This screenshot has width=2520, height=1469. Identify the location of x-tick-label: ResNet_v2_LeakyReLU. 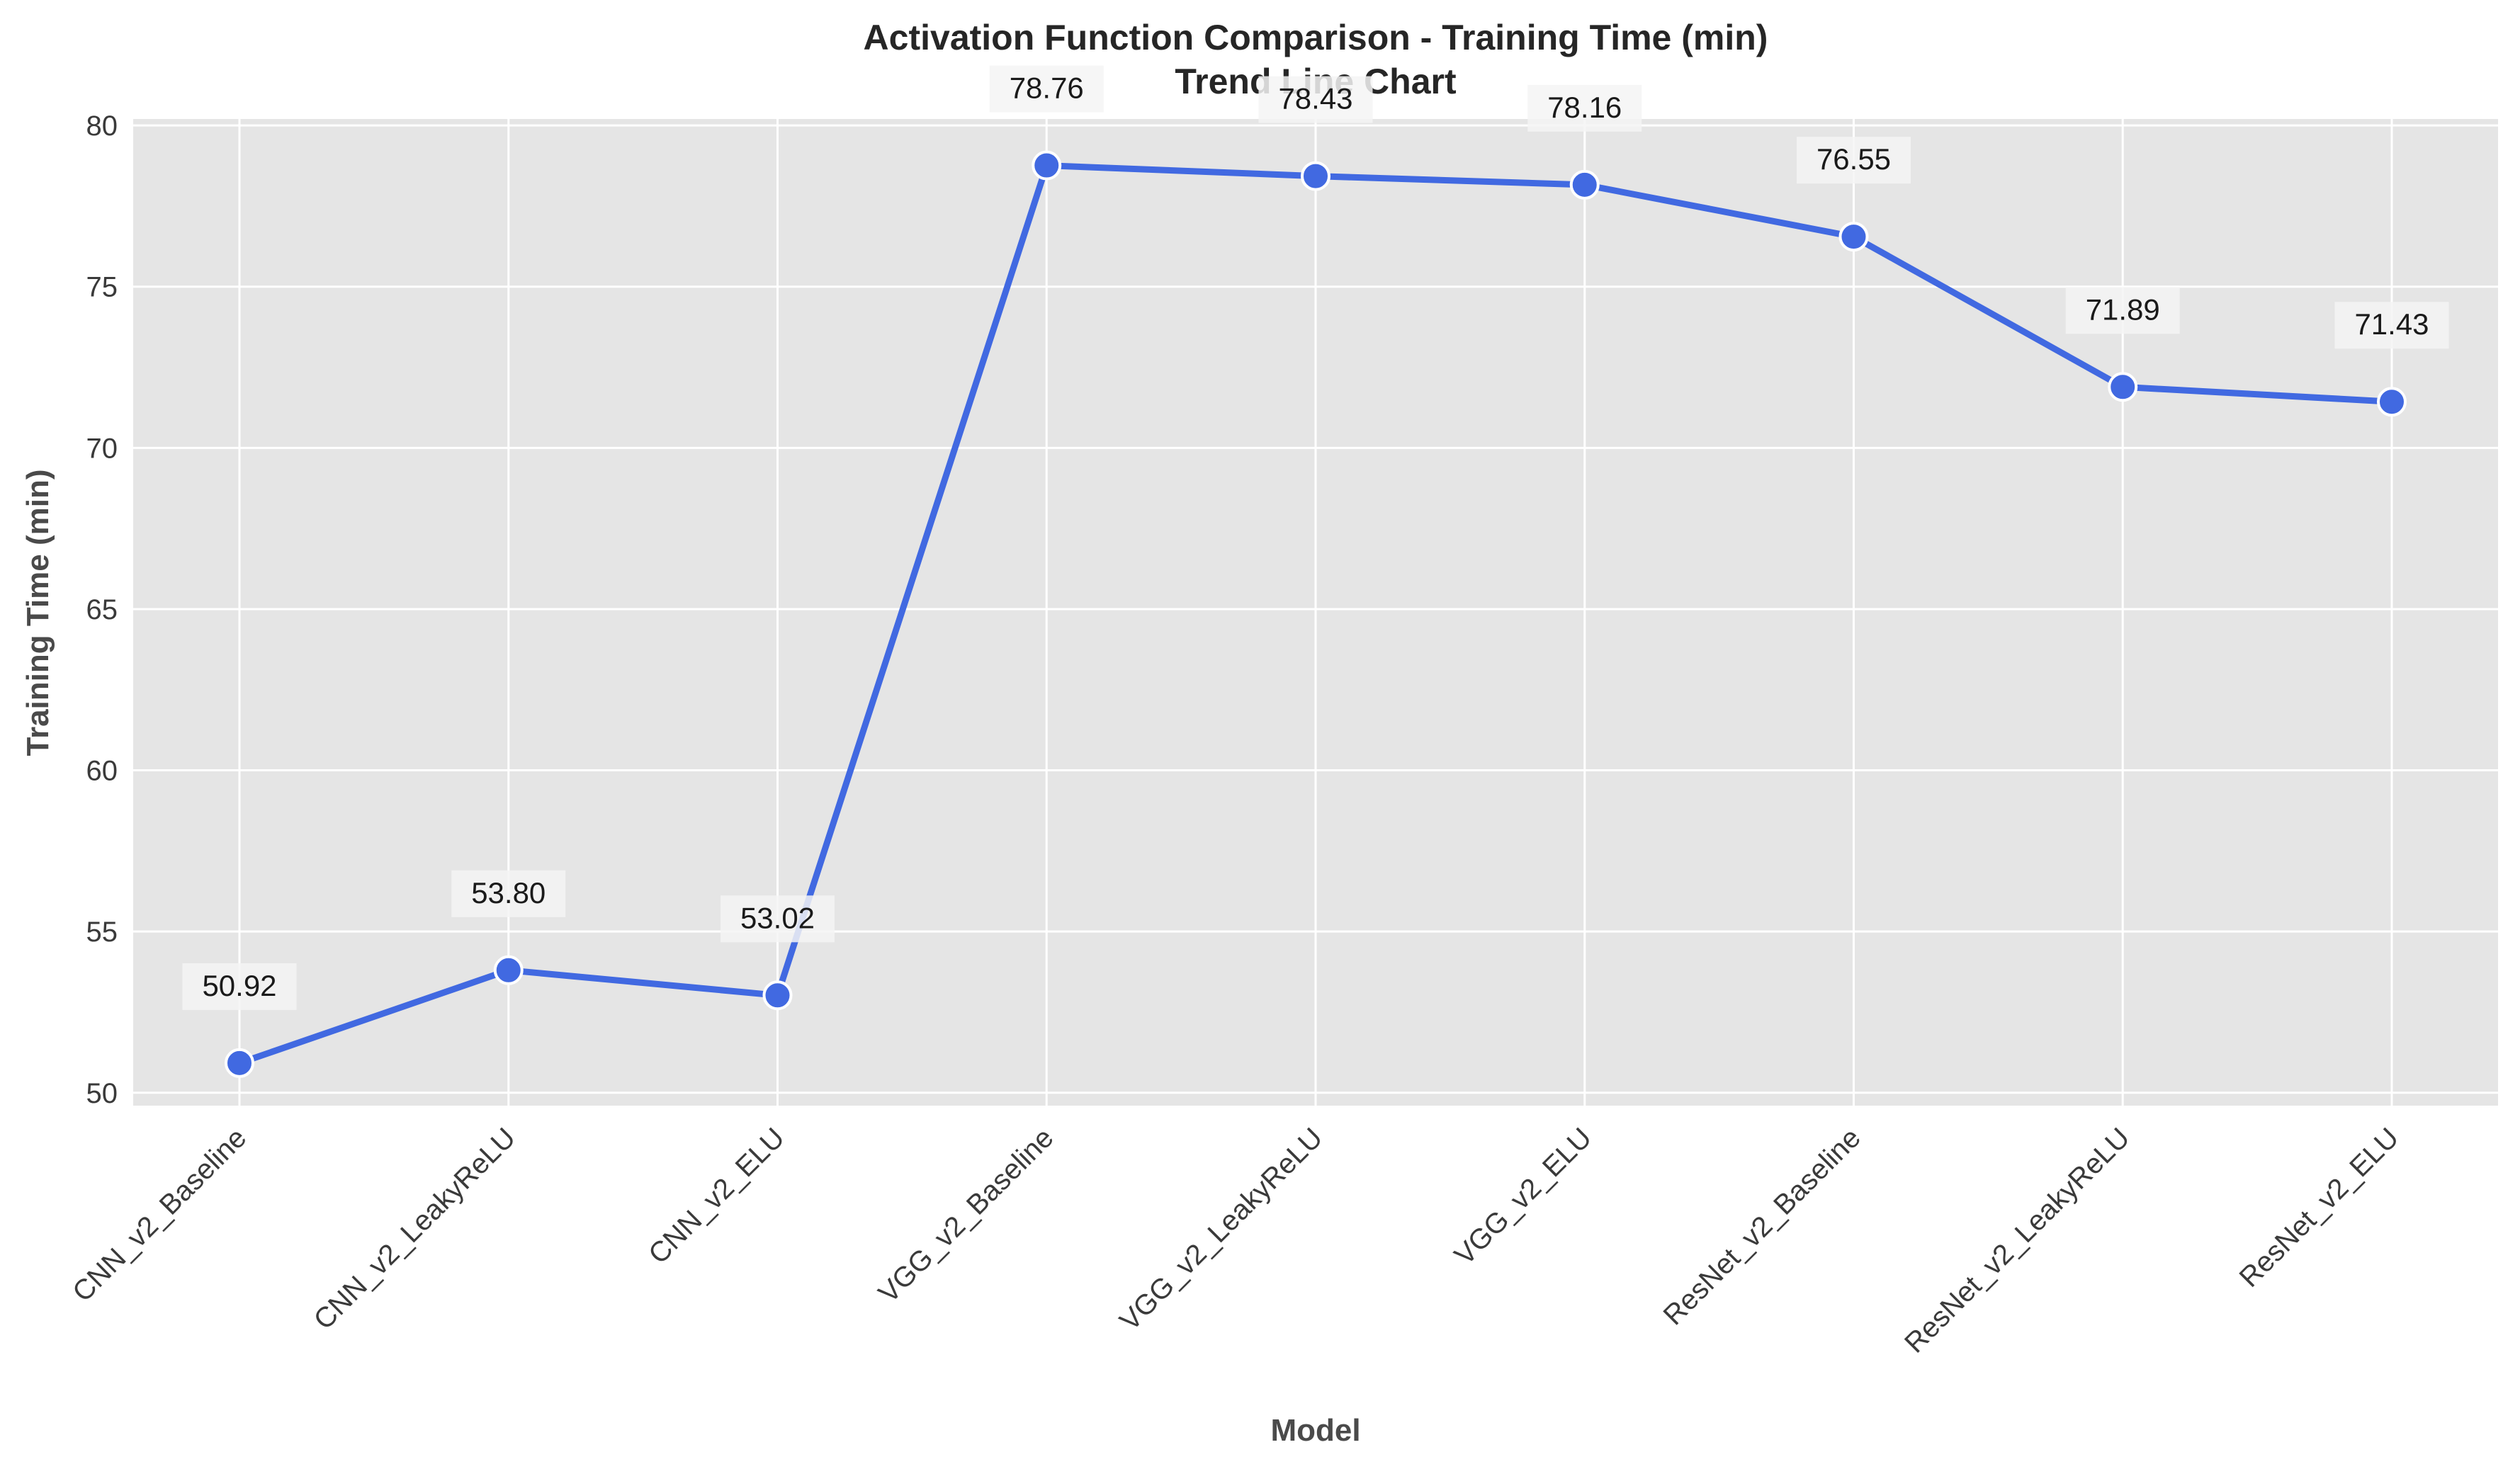
(2017, 1240).